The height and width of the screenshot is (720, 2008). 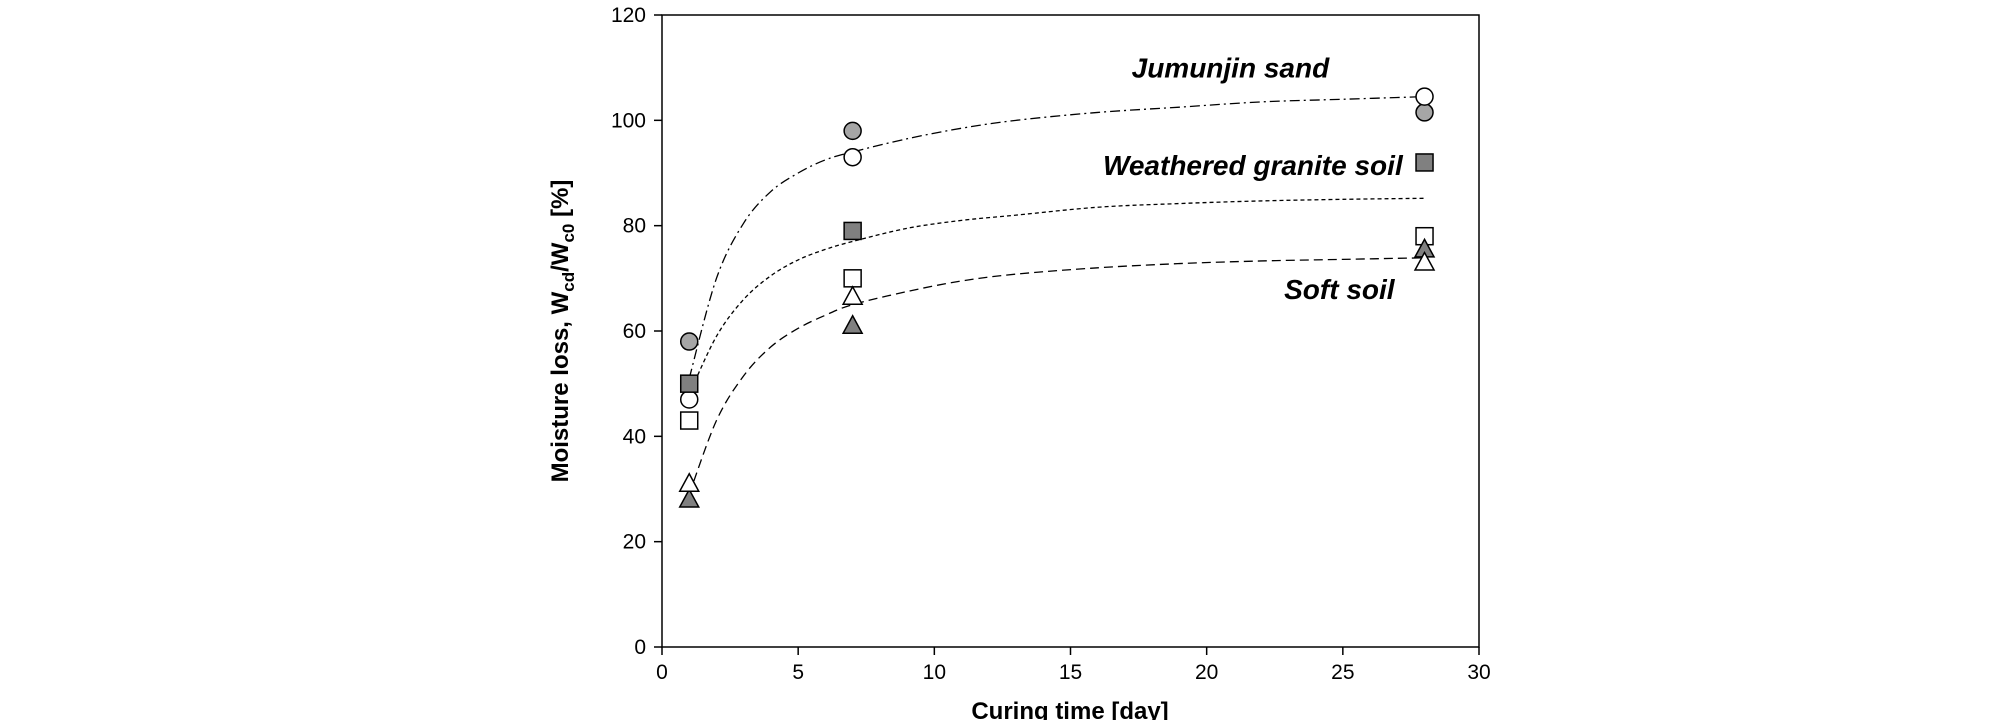 What do you see at coordinates (634, 436) in the screenshot?
I see `y-tick-label: 40` at bounding box center [634, 436].